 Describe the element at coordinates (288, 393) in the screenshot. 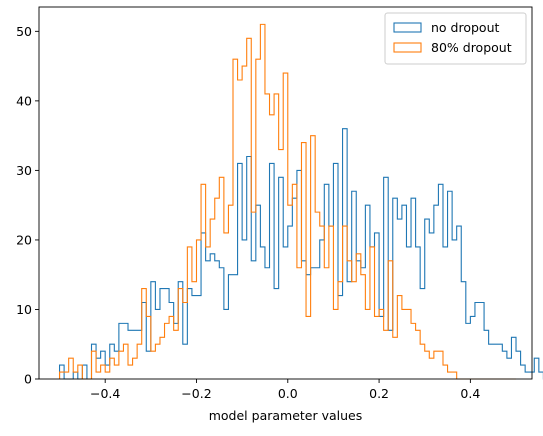

I see `x-tick-label: 0.0` at that location.